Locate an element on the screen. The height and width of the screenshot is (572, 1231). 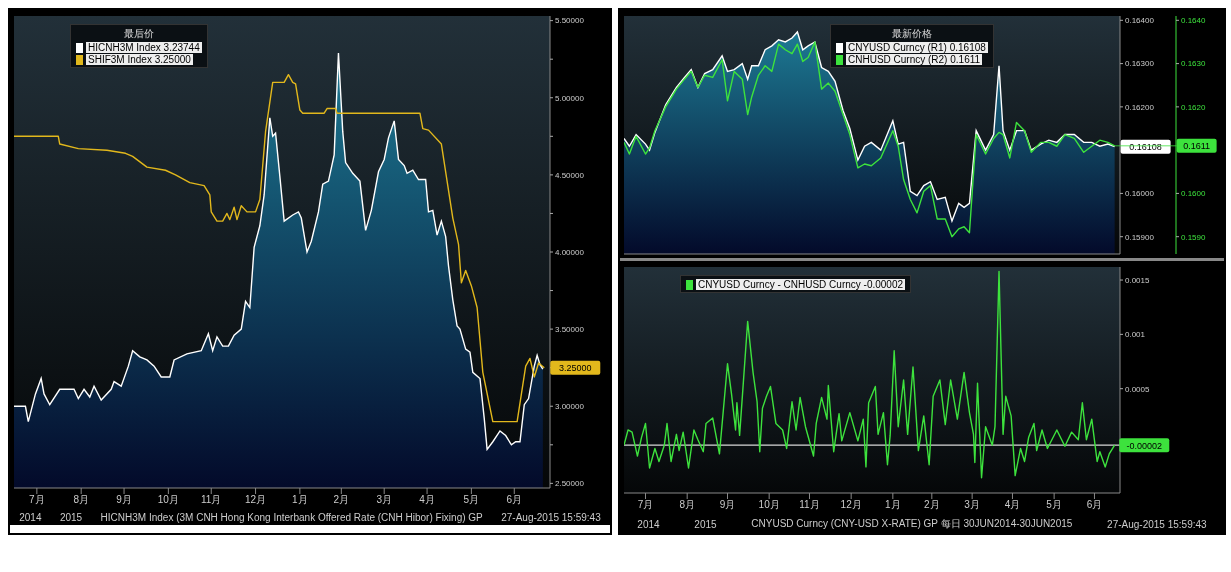
y-tick-label: 3.00000 is located at coordinates (570, 407).